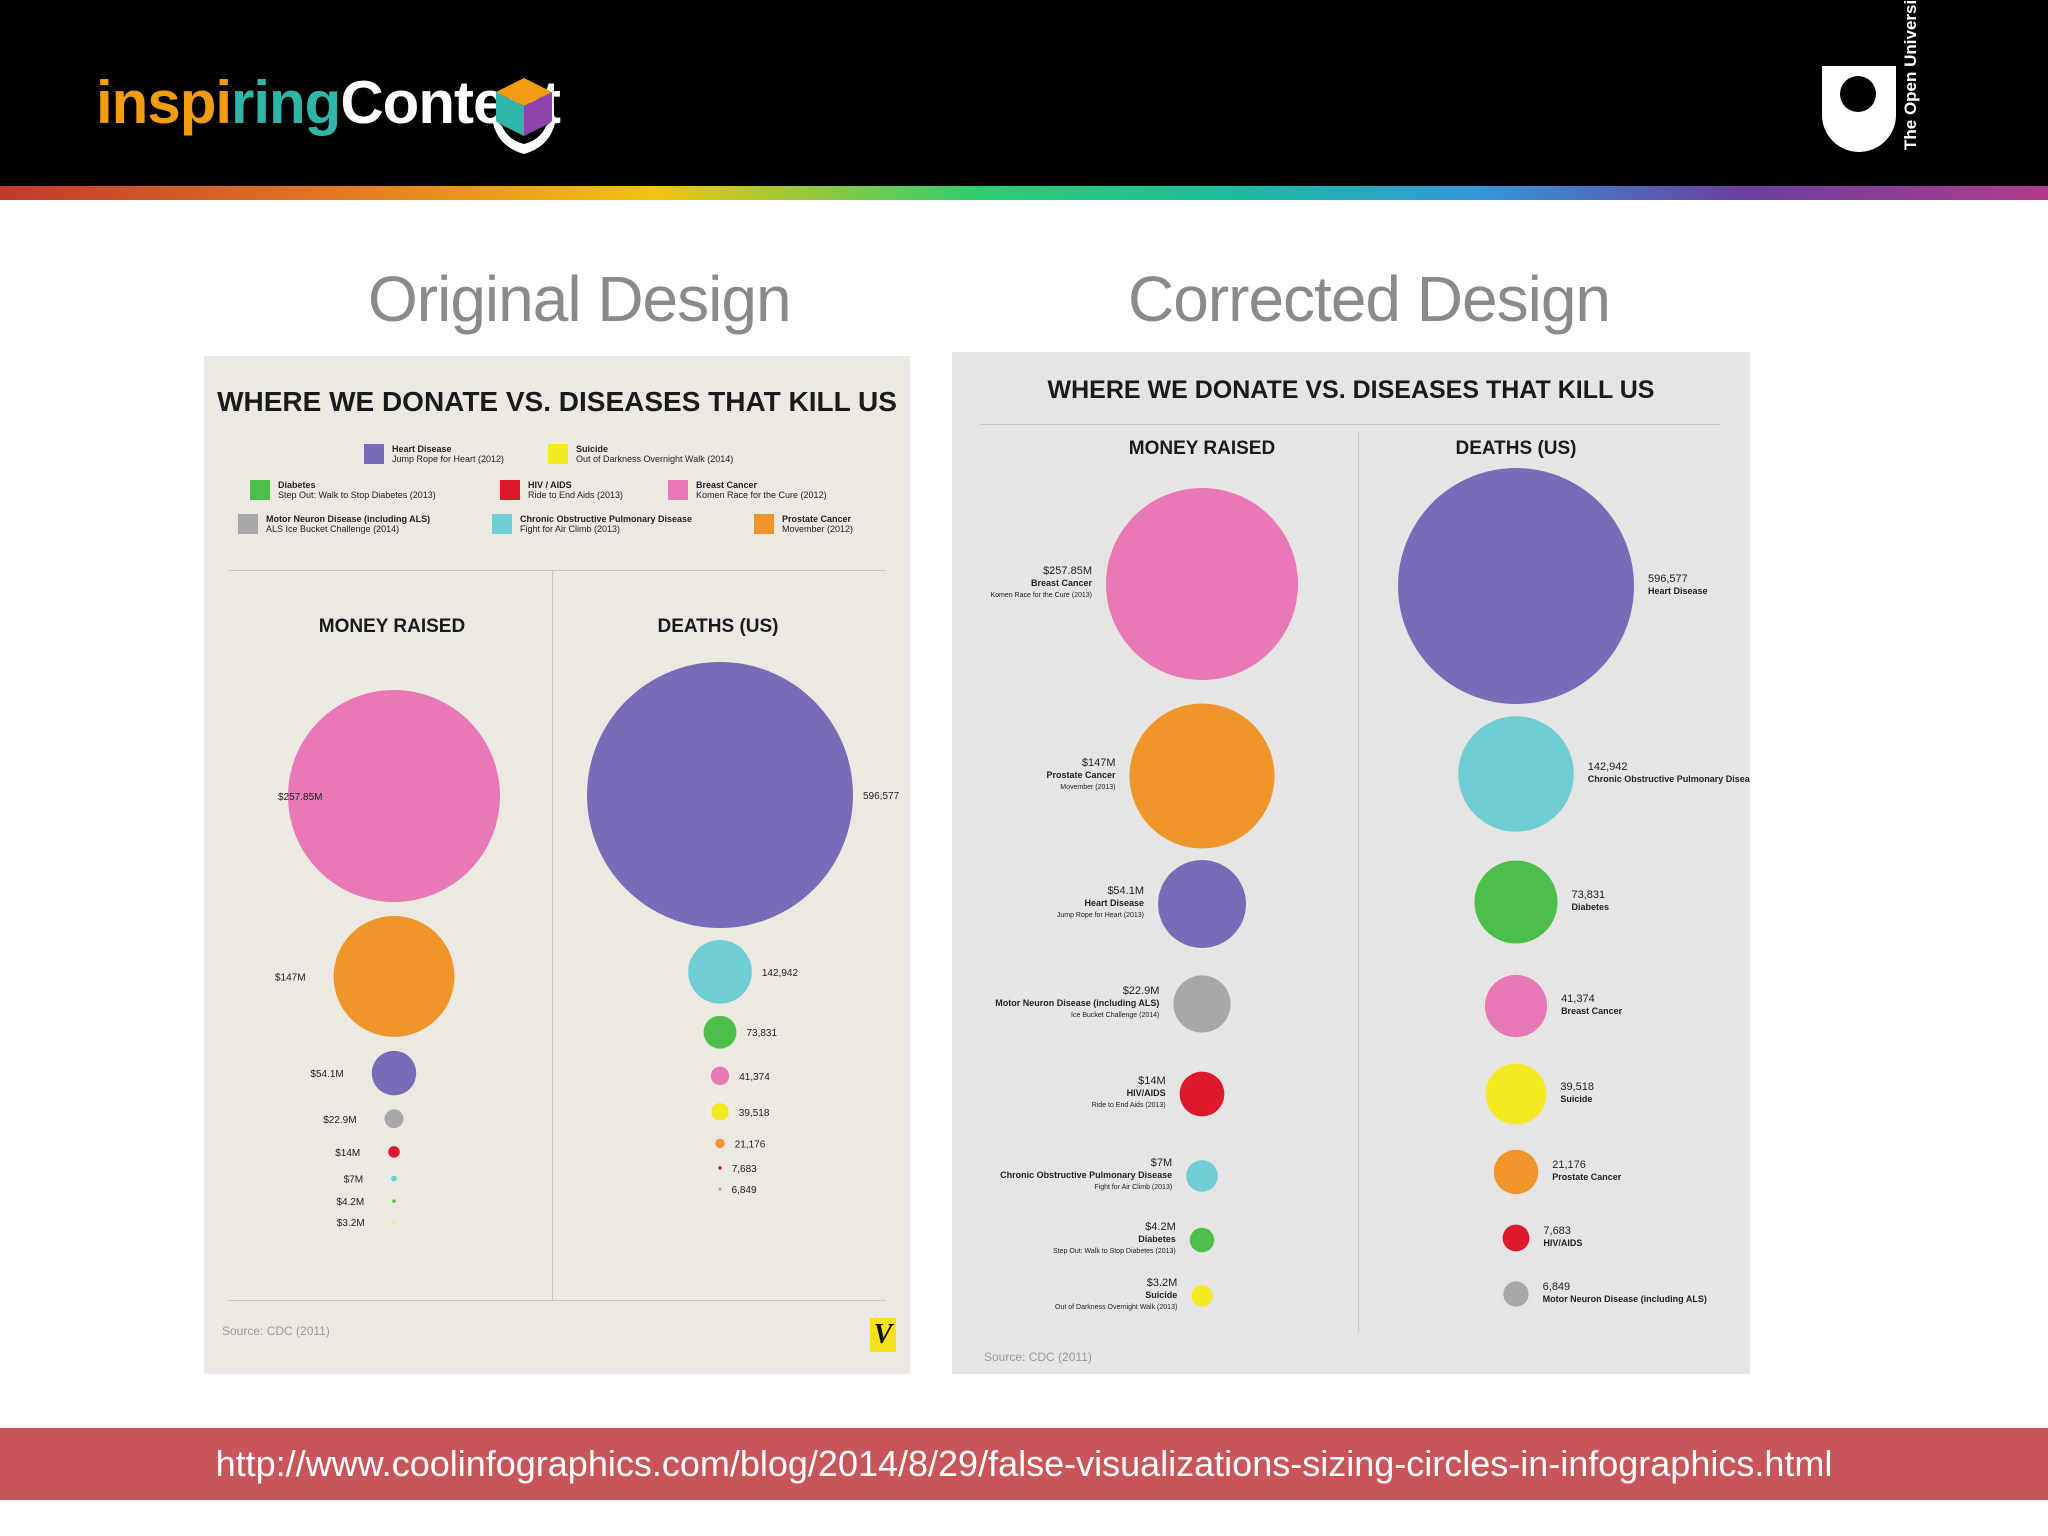  Describe the element at coordinates (550, 485) in the screenshot. I see `legend-name: HIV / AIDS` at that location.